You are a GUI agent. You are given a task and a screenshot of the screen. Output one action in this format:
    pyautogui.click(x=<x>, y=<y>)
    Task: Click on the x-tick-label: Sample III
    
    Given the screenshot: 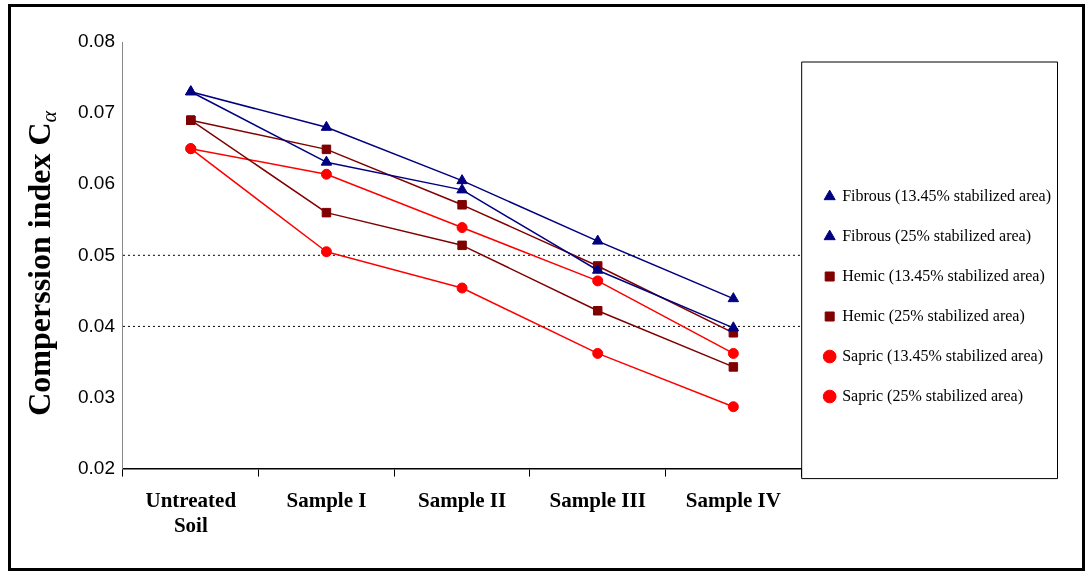 What is the action you would take?
    pyautogui.click(x=597, y=499)
    